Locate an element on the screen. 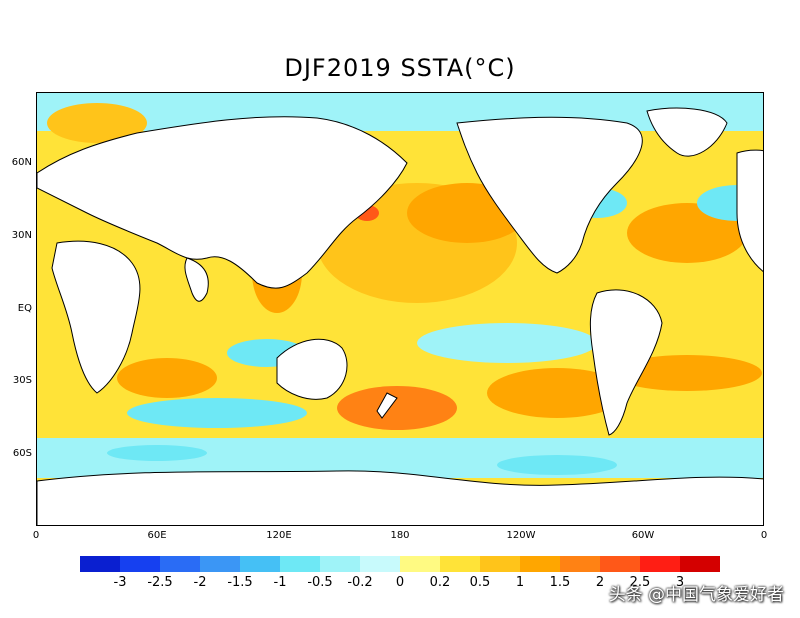 The height and width of the screenshot is (618, 800). lon-label-60e: 60E is located at coordinates (157, 535).